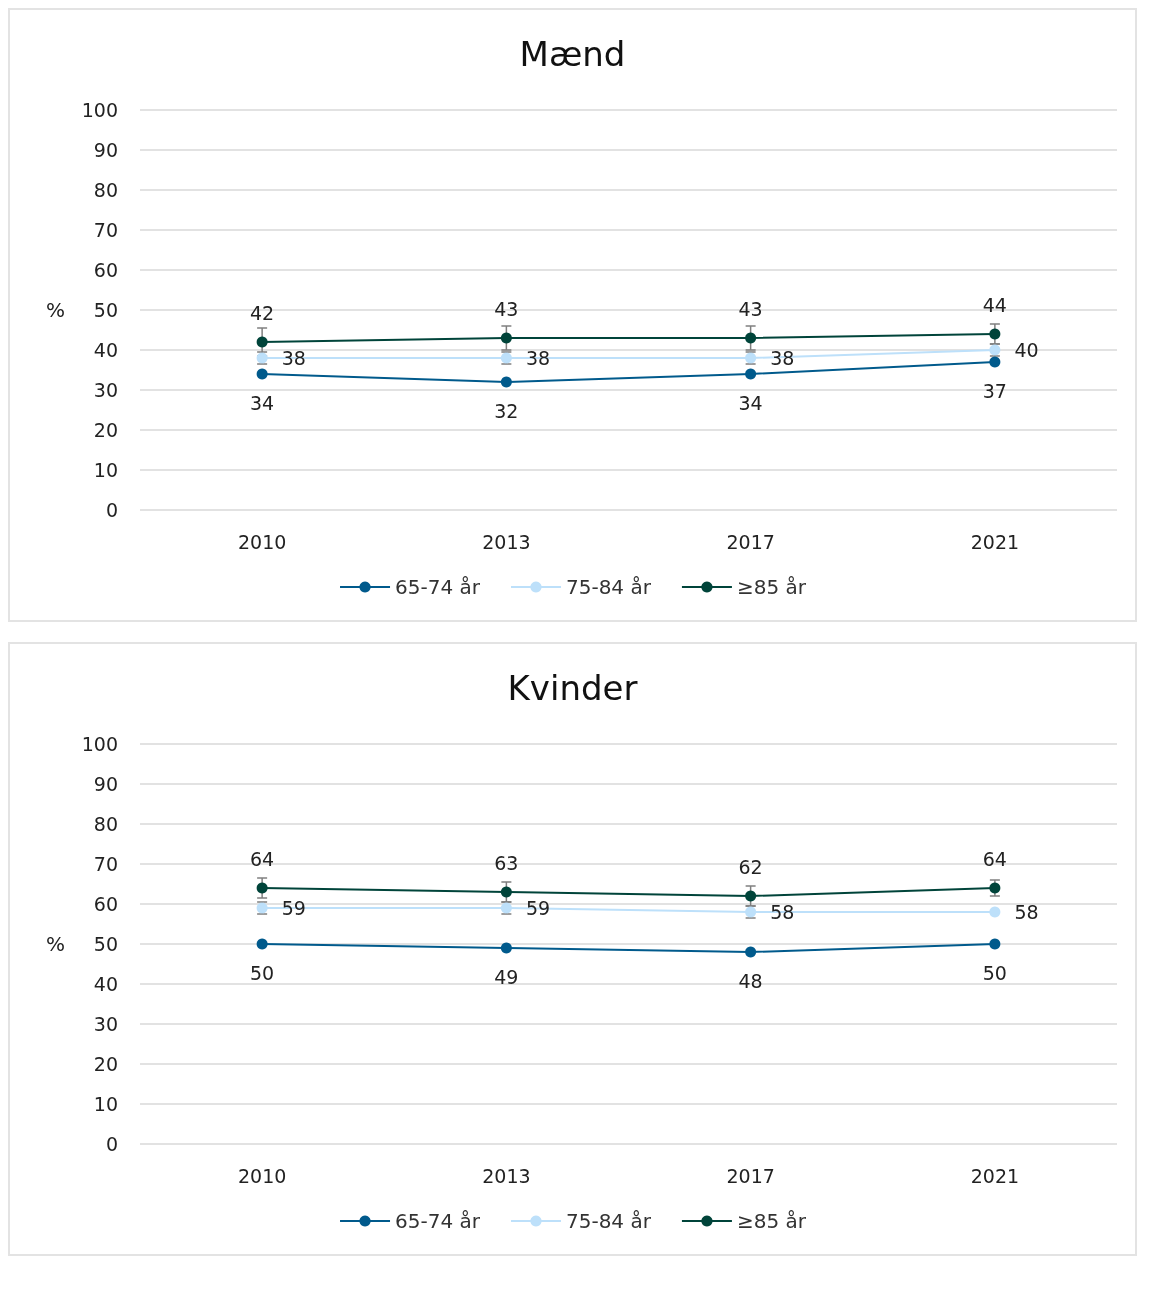 The image size is (1149, 1305). I want to click on data-label: 40, so click(1026, 350).